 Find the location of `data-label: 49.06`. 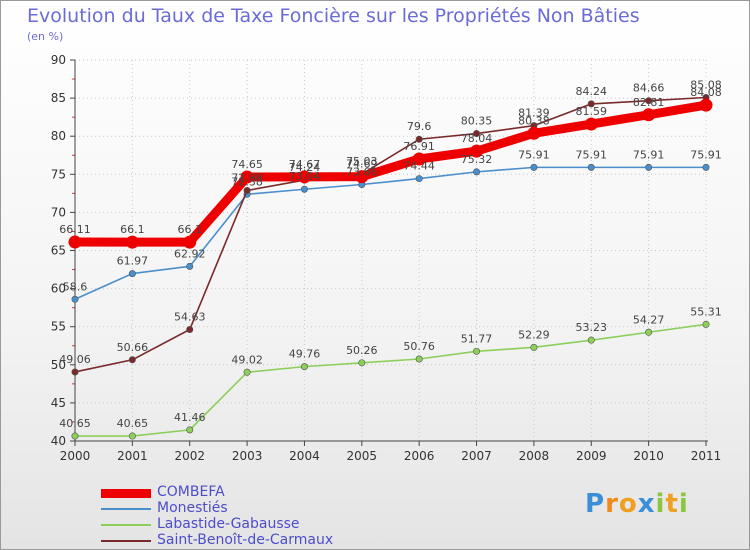

data-label: 49.06 is located at coordinates (75, 359).